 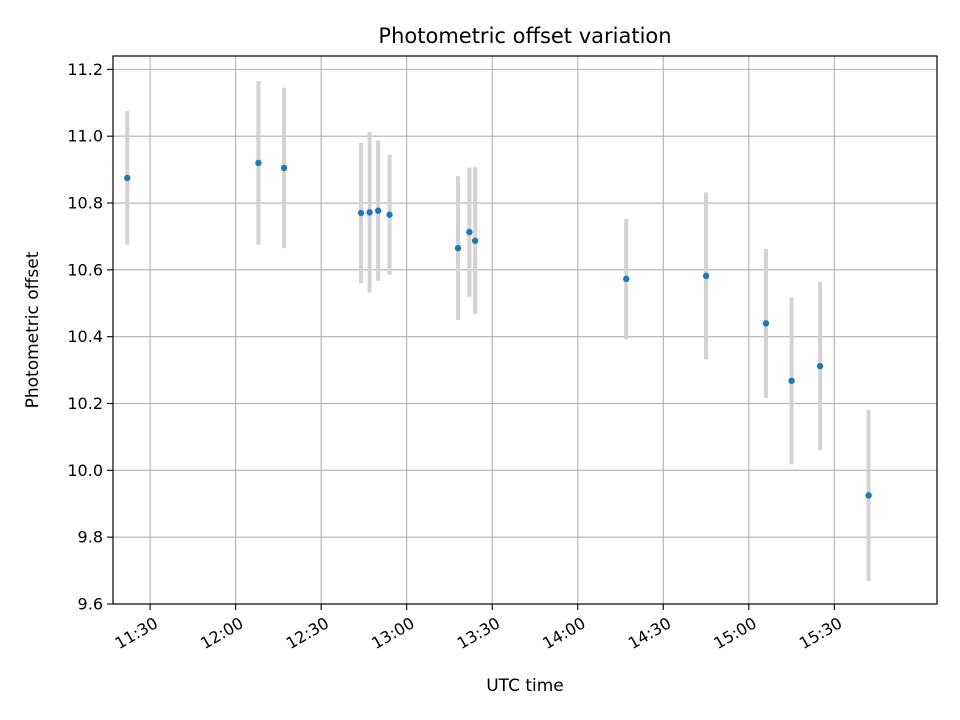 I want to click on y-axis-label: Photometric offset, so click(x=33, y=329).